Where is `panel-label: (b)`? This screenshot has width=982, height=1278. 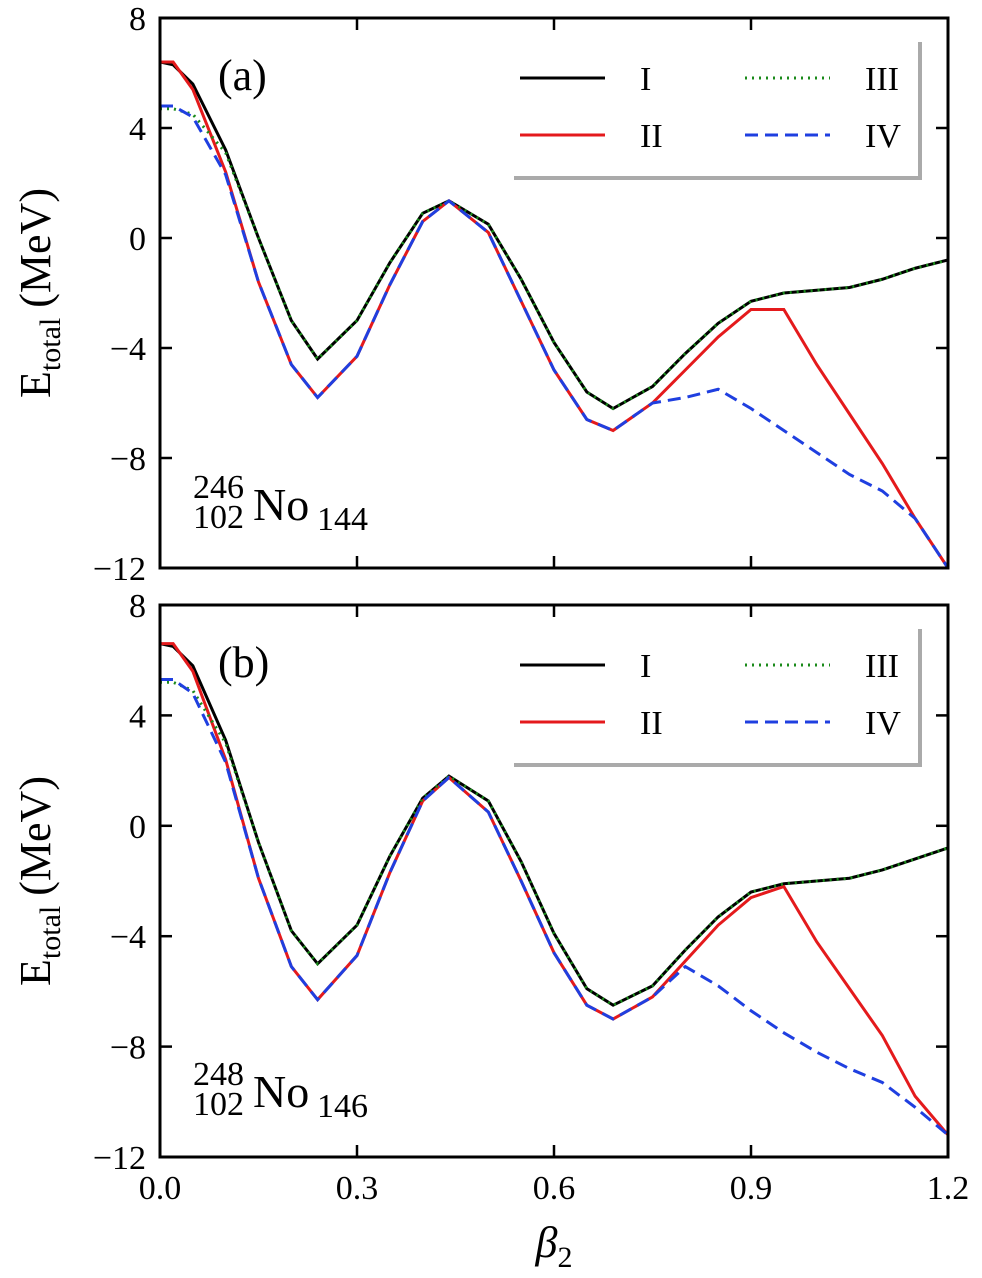 panel-label: (b) is located at coordinates (243, 662).